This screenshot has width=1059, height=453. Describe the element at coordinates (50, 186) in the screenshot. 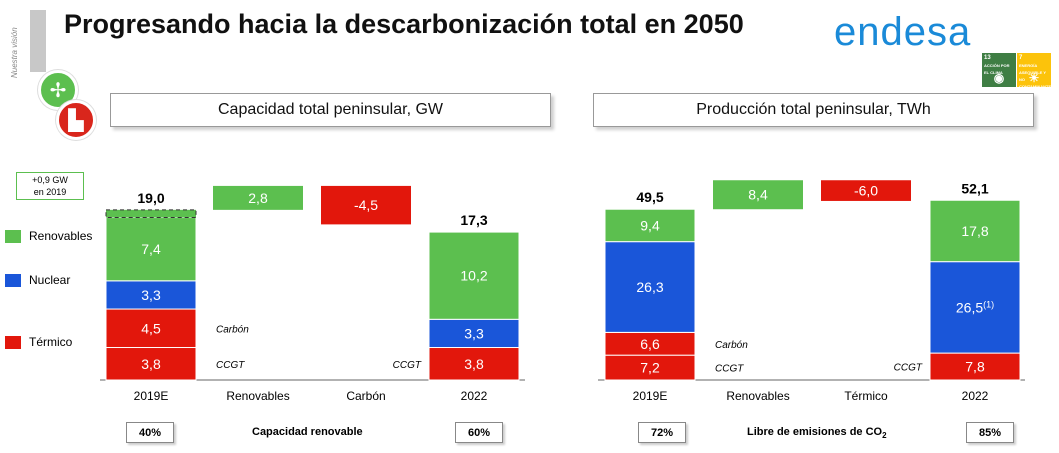

I see `callout-2019-addition: +0,9 GW en 2019` at that location.